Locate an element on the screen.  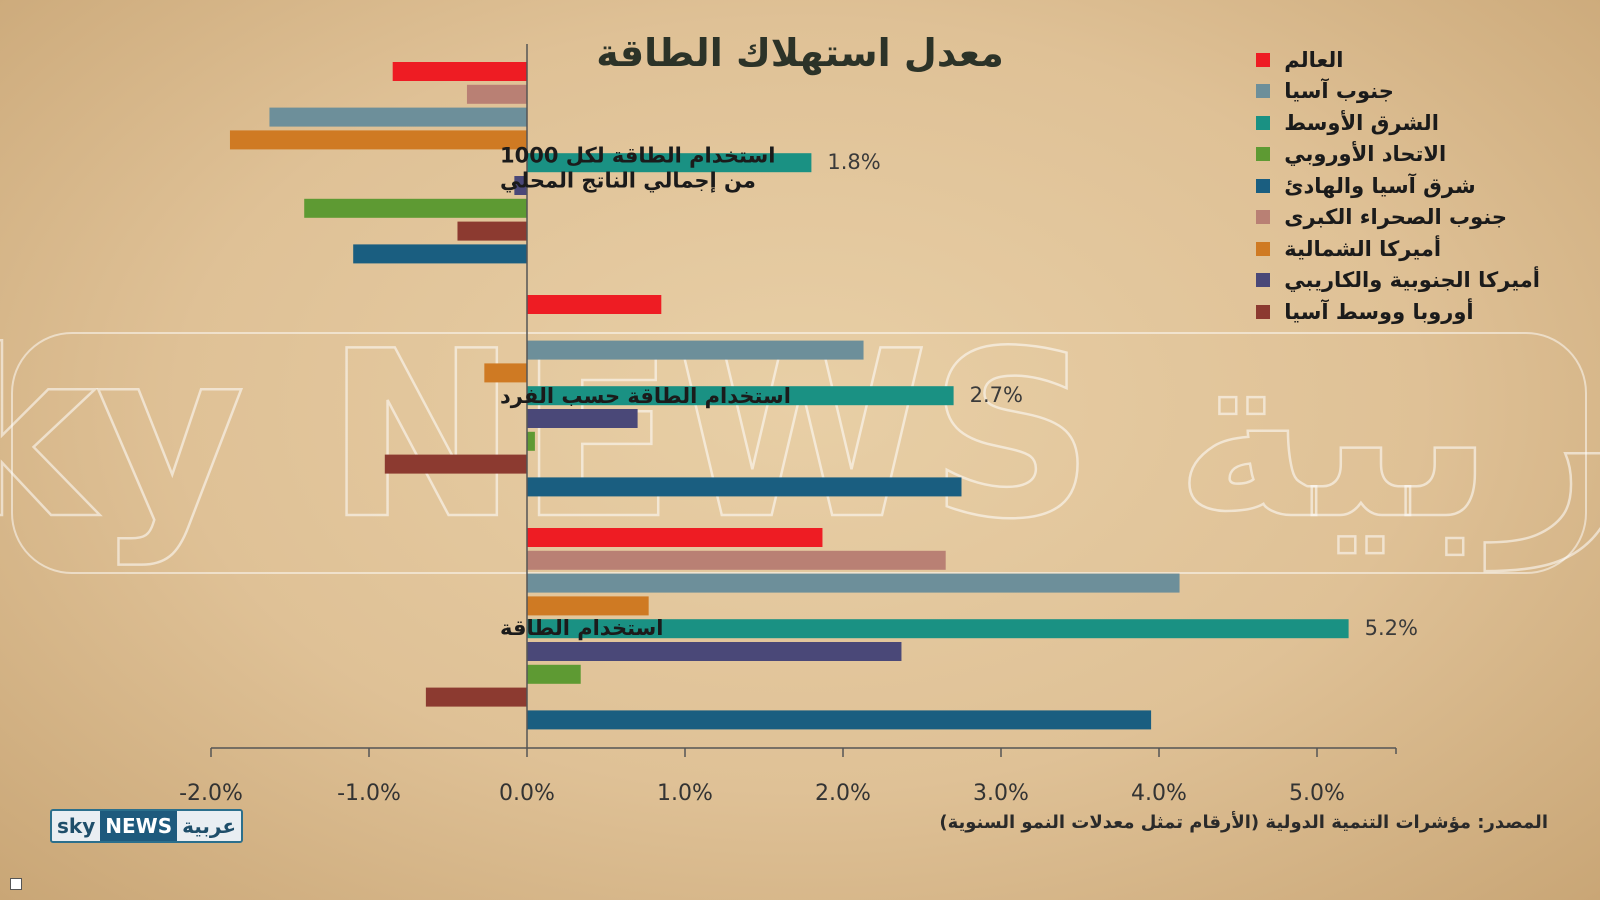
legend-item: جنوب الصحراء الكبرى is located at coordinates (1398, 218).